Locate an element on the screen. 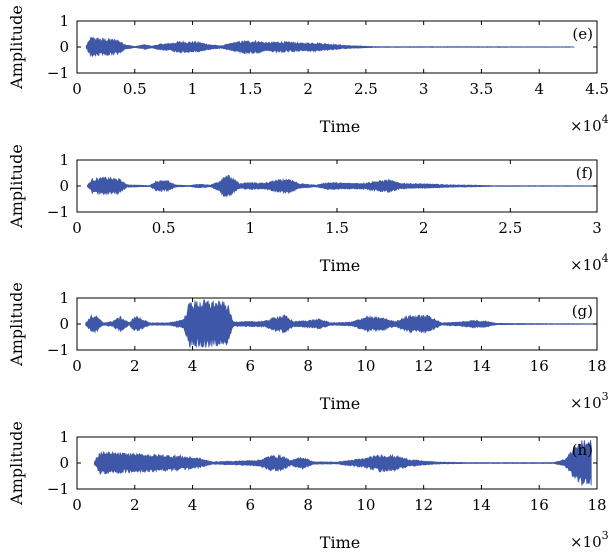 The image size is (616, 556). panel-label: (f) is located at coordinates (584, 173).